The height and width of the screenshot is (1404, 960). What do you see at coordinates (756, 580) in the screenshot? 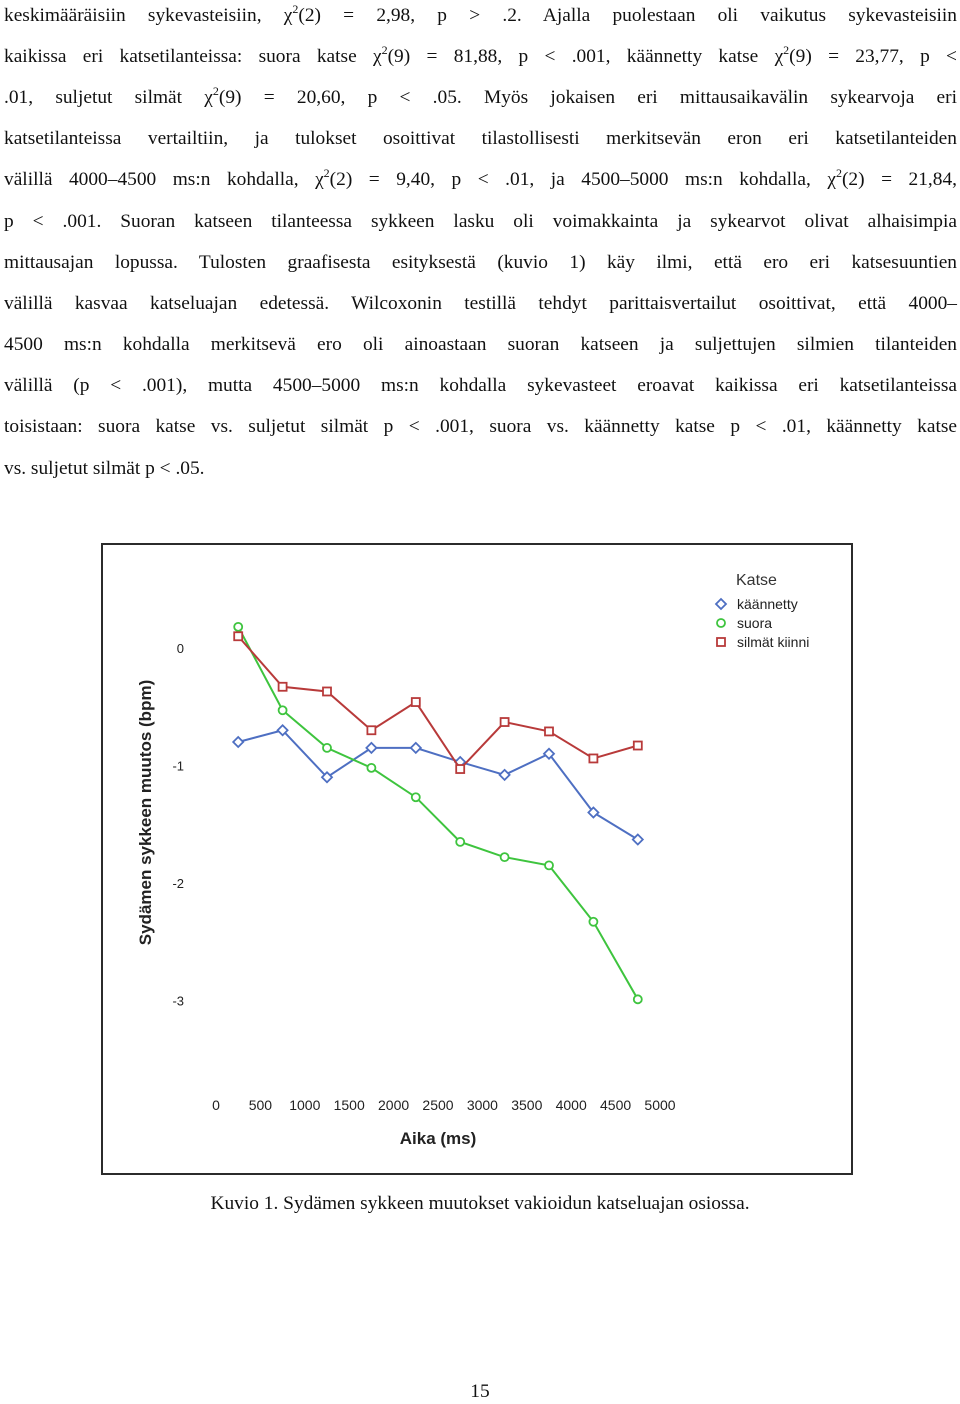
I see `legend-title: Katse` at bounding box center [756, 580].